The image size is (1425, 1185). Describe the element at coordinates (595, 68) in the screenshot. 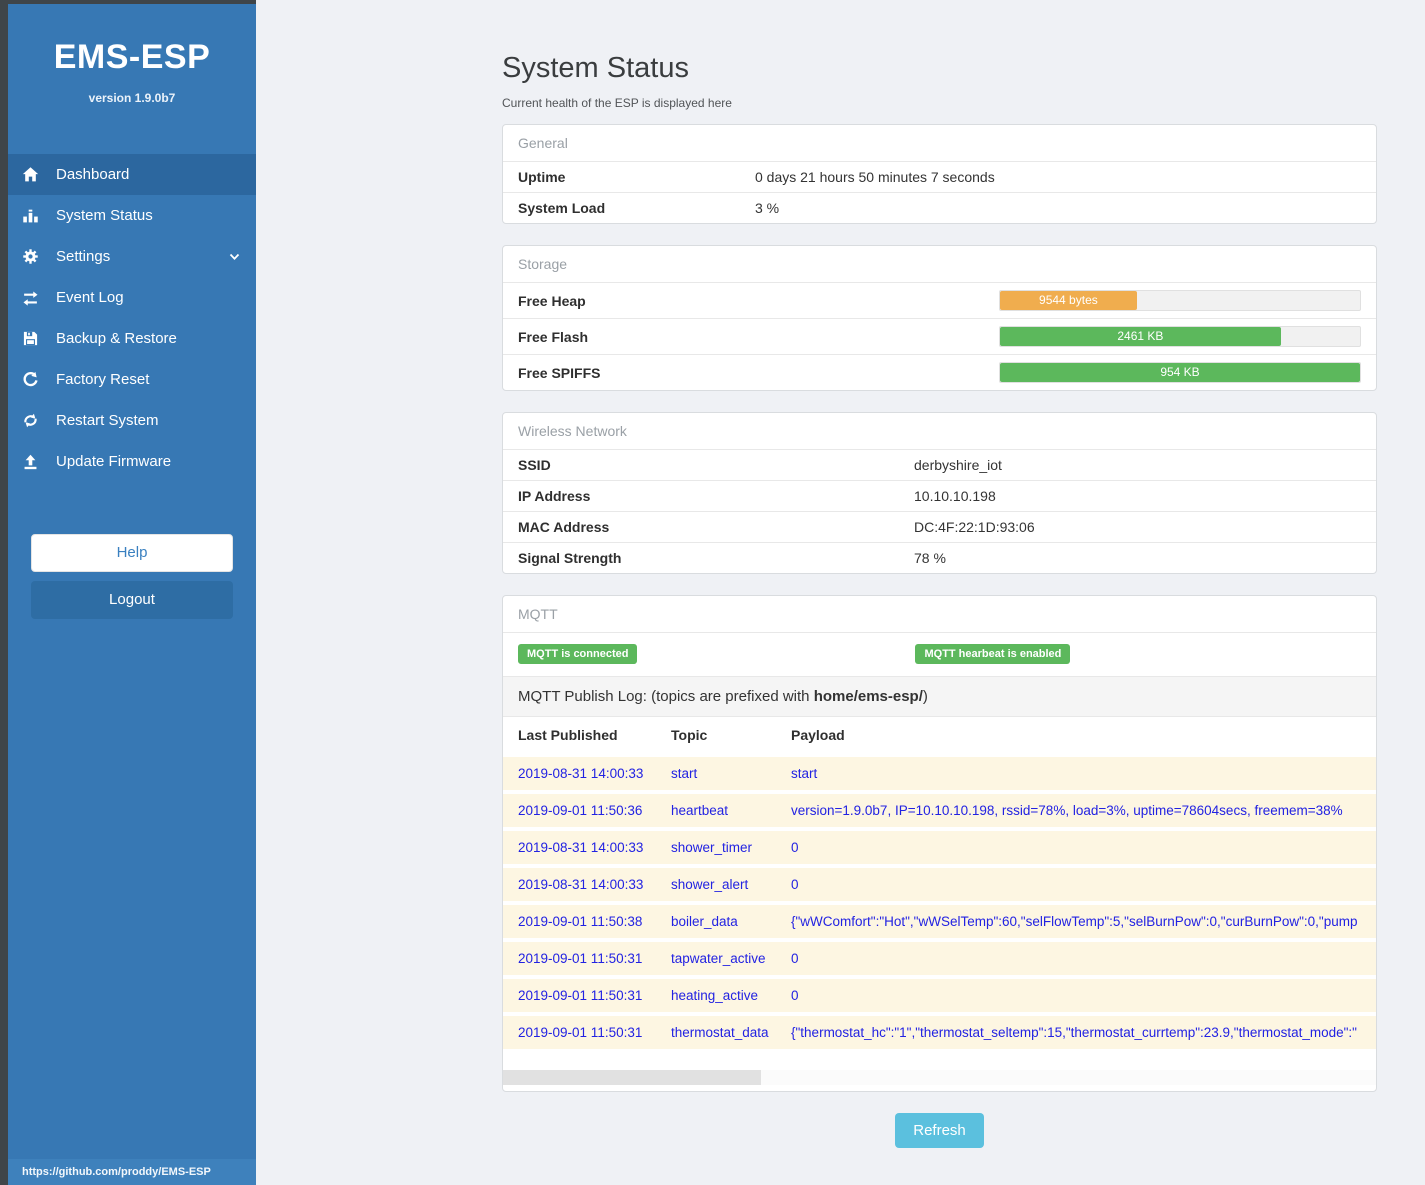

I see `page-title: System Status` at that location.